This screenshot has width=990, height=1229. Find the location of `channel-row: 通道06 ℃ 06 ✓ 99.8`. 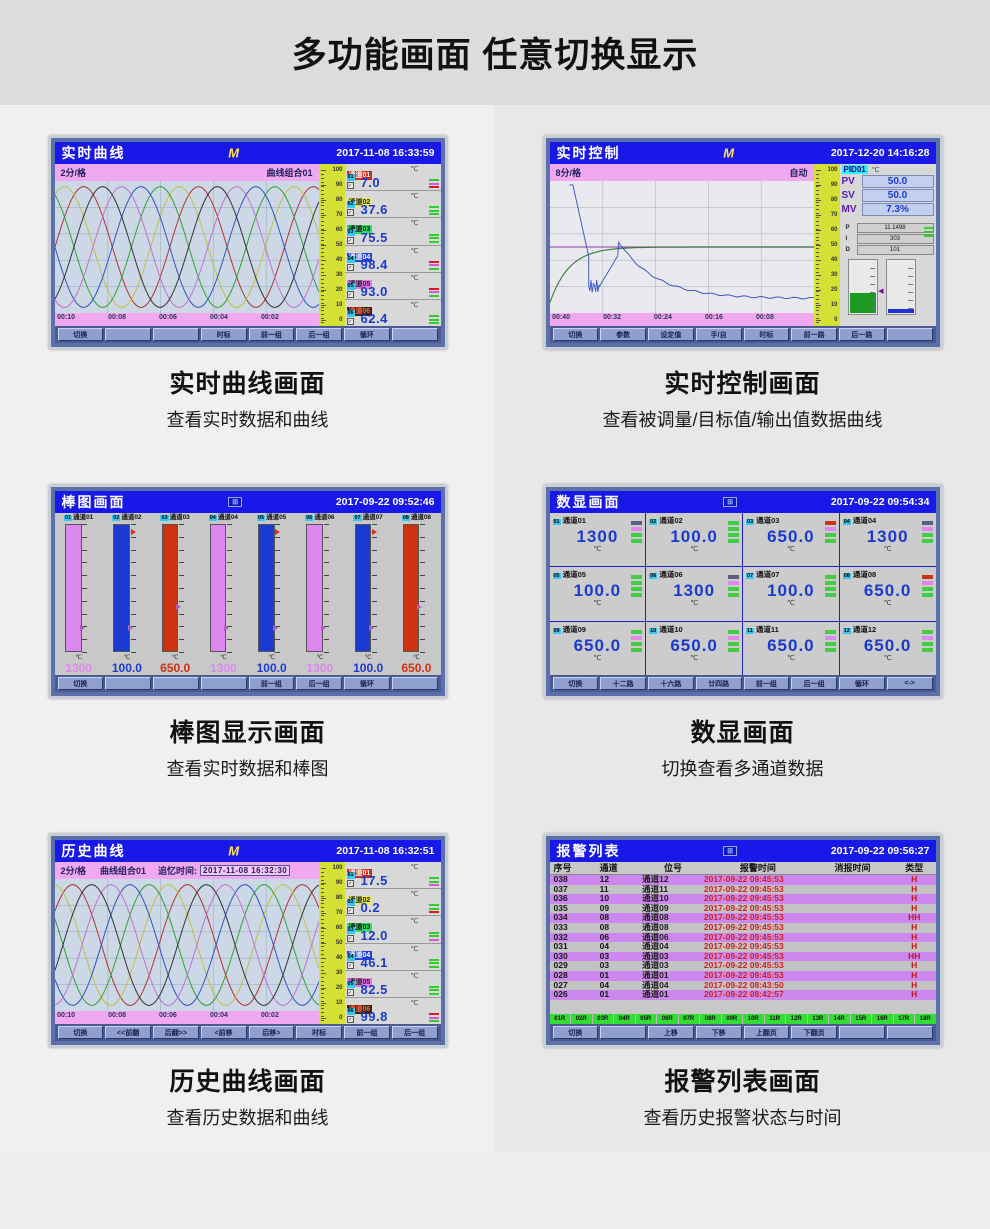

channel-row: 通道06 ℃ 06 ✓ 99.8 is located at coordinates (393, 1011).